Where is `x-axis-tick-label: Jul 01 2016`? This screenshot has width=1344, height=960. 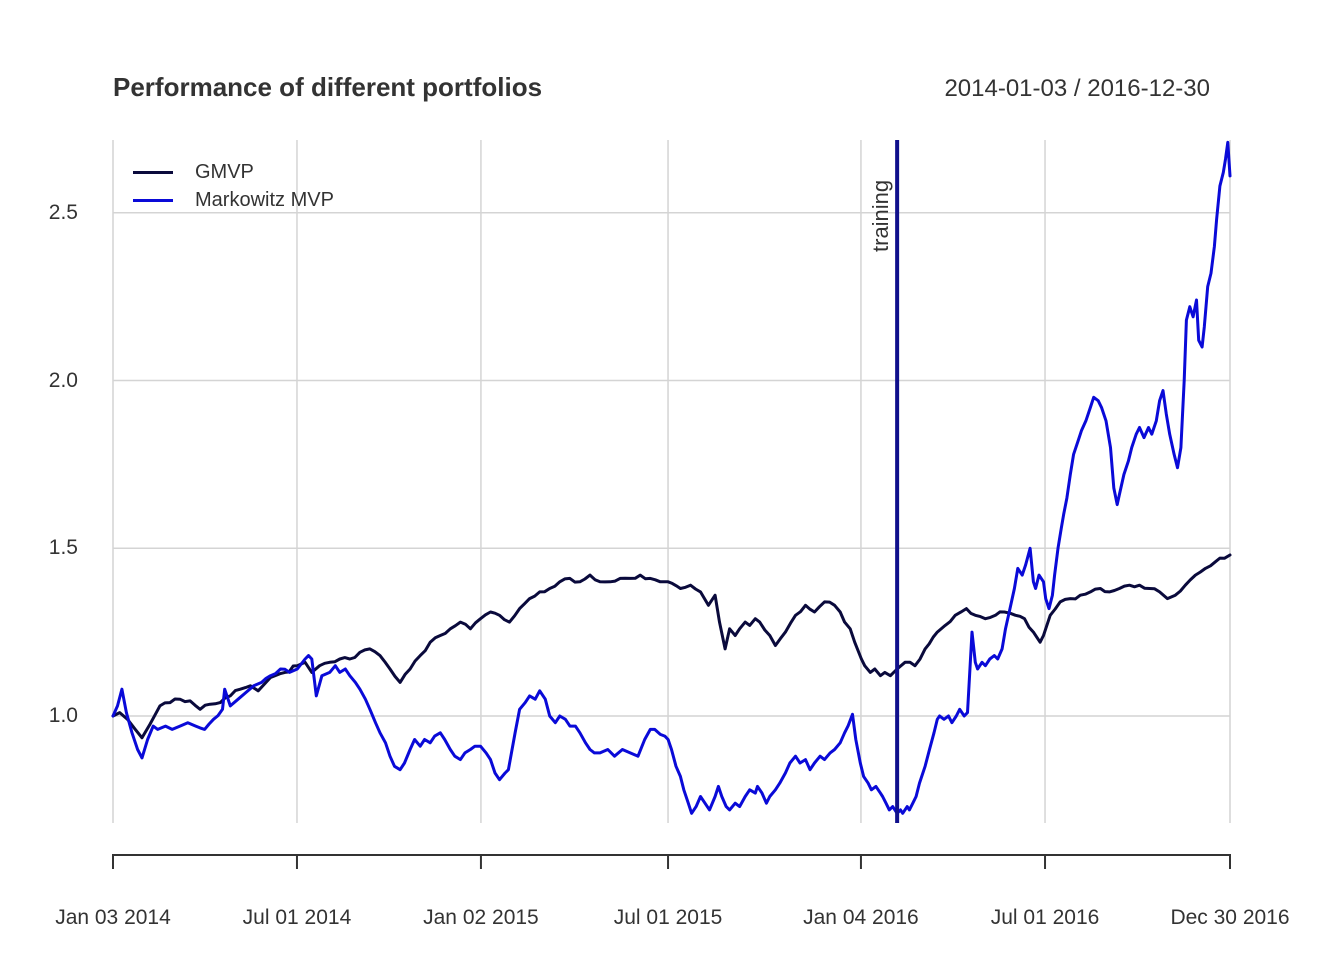
x-axis-tick-label: Jul 01 2016 is located at coordinates (1045, 917).